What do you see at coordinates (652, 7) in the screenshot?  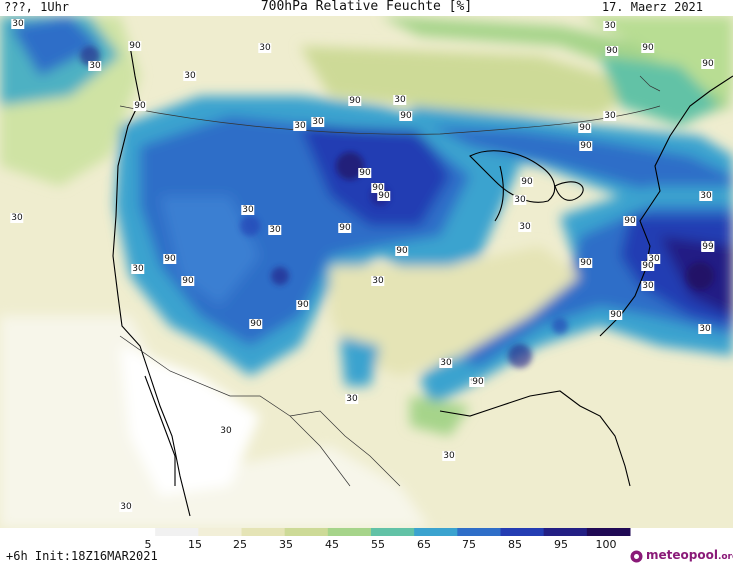 I see `valid-date-label: 17. Maerz 2021` at bounding box center [652, 7].